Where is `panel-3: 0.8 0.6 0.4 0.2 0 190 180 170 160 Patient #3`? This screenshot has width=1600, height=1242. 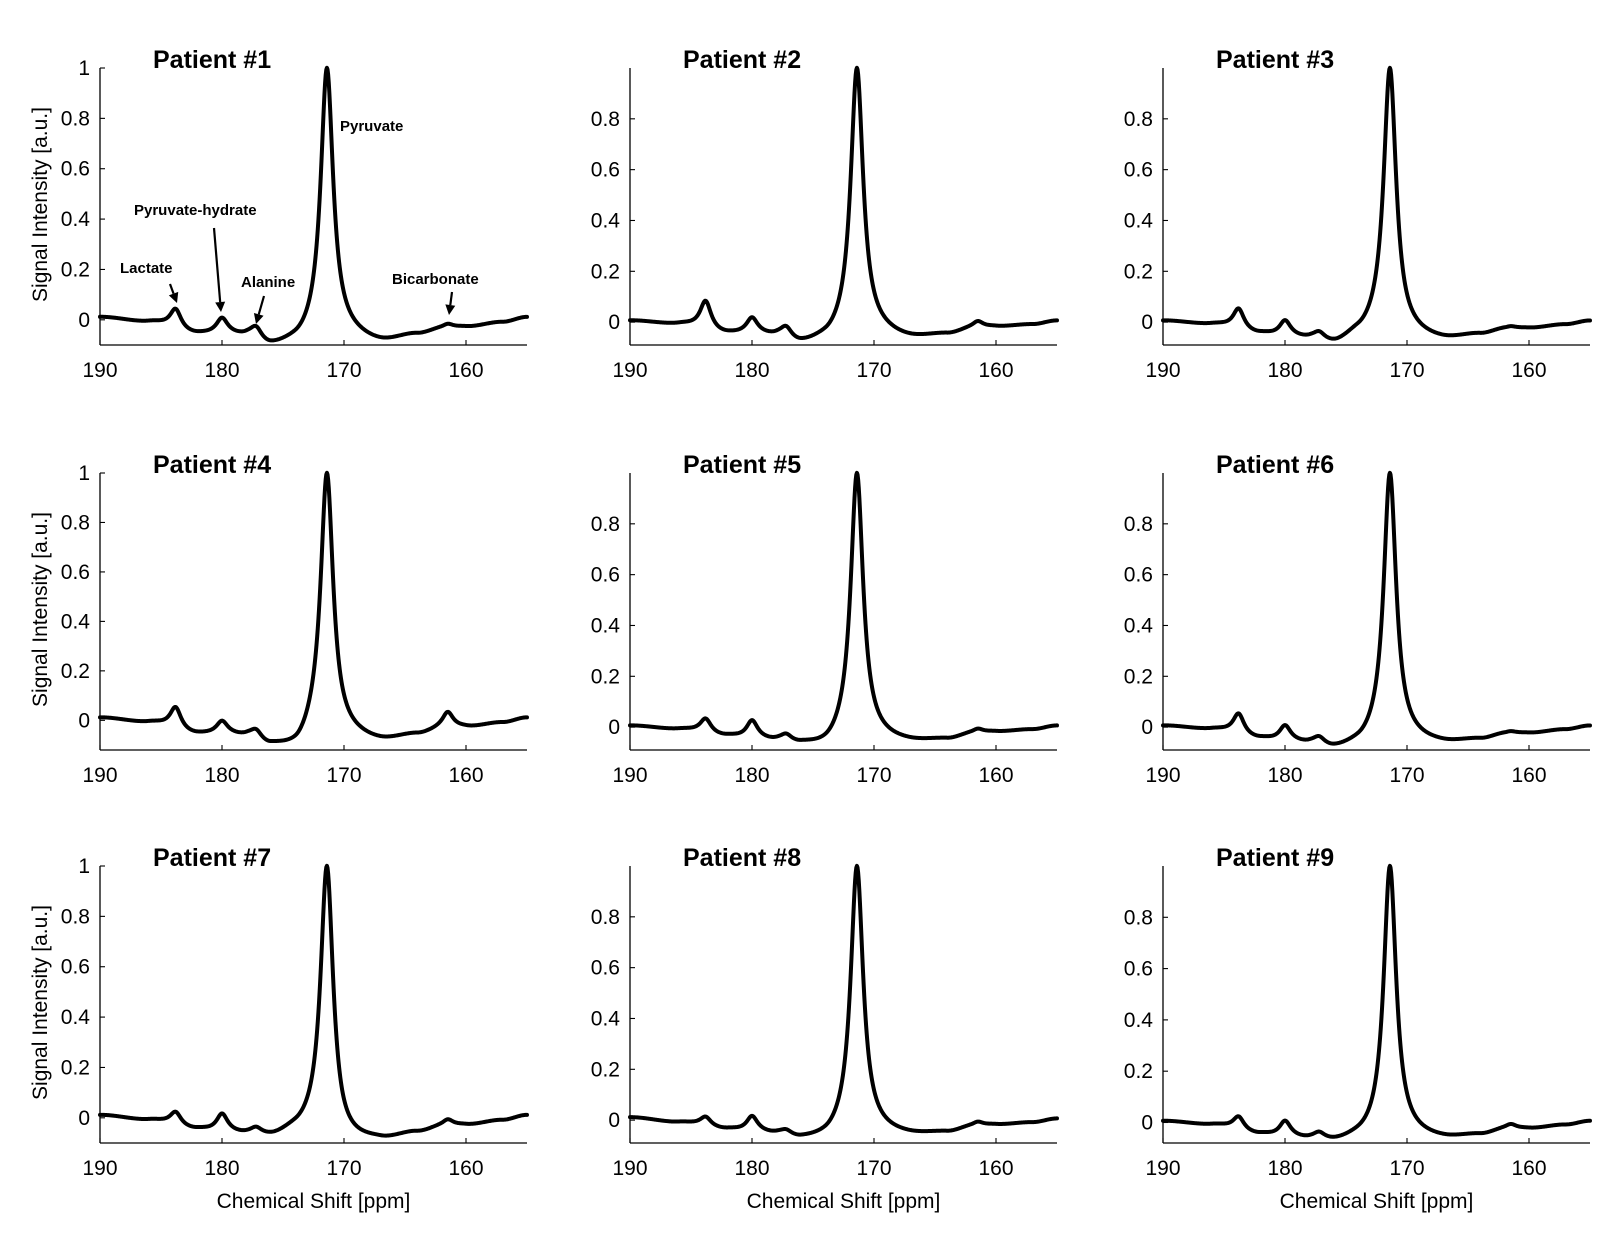 panel-3: 0.8 0.6 0.4 0.2 0 190 180 170 160 Patient #3 is located at coordinates (1358, 214).